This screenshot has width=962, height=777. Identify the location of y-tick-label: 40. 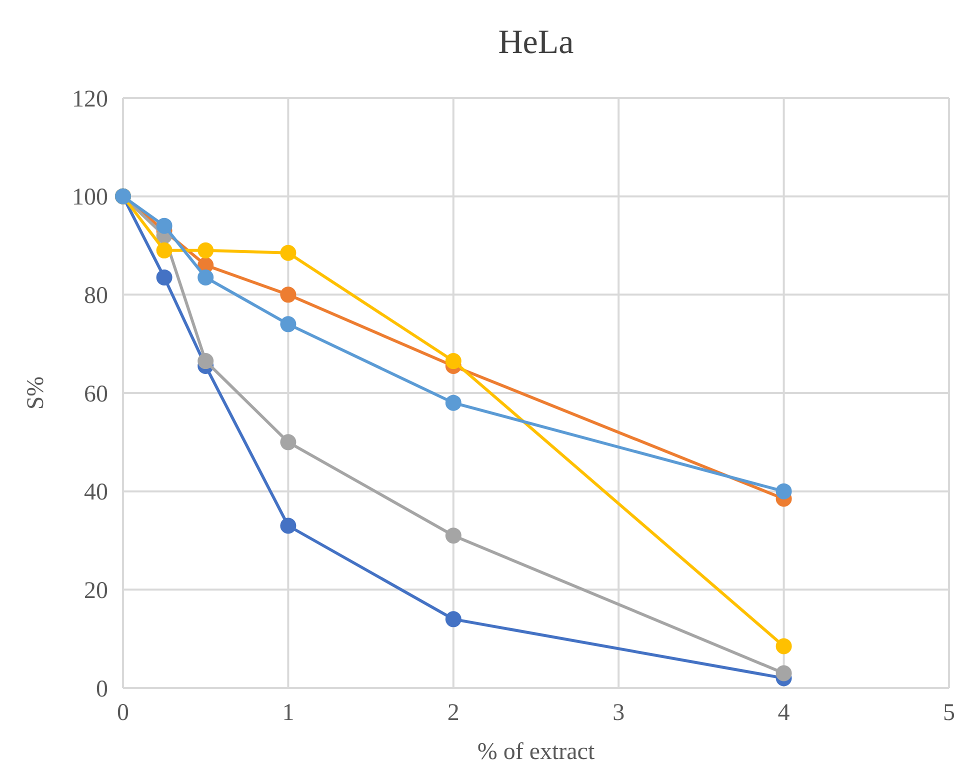
(96, 493).